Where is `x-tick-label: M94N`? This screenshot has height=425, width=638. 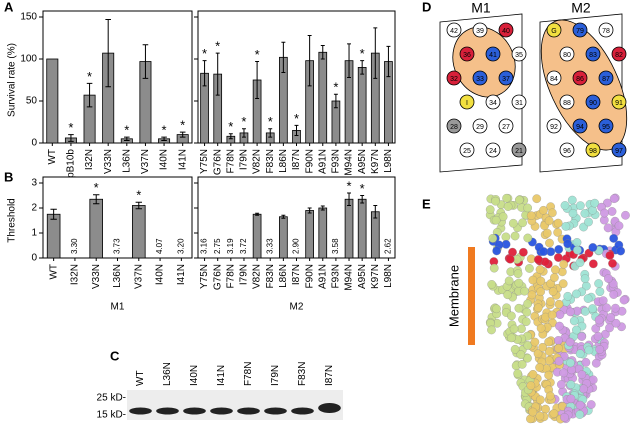 x-tick-label: M94N is located at coordinates (349, 277).